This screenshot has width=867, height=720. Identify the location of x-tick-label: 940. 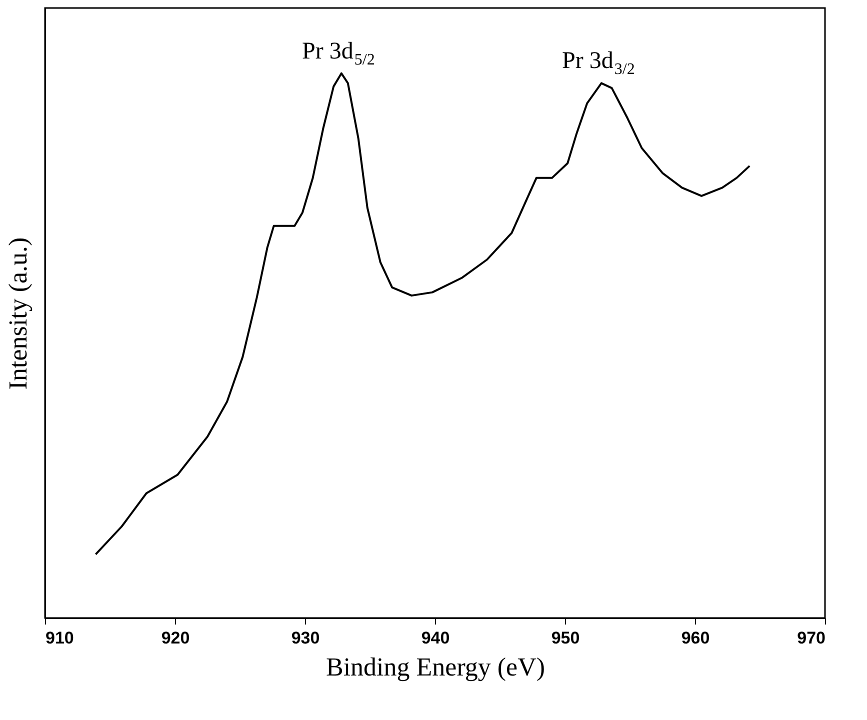
(435, 638).